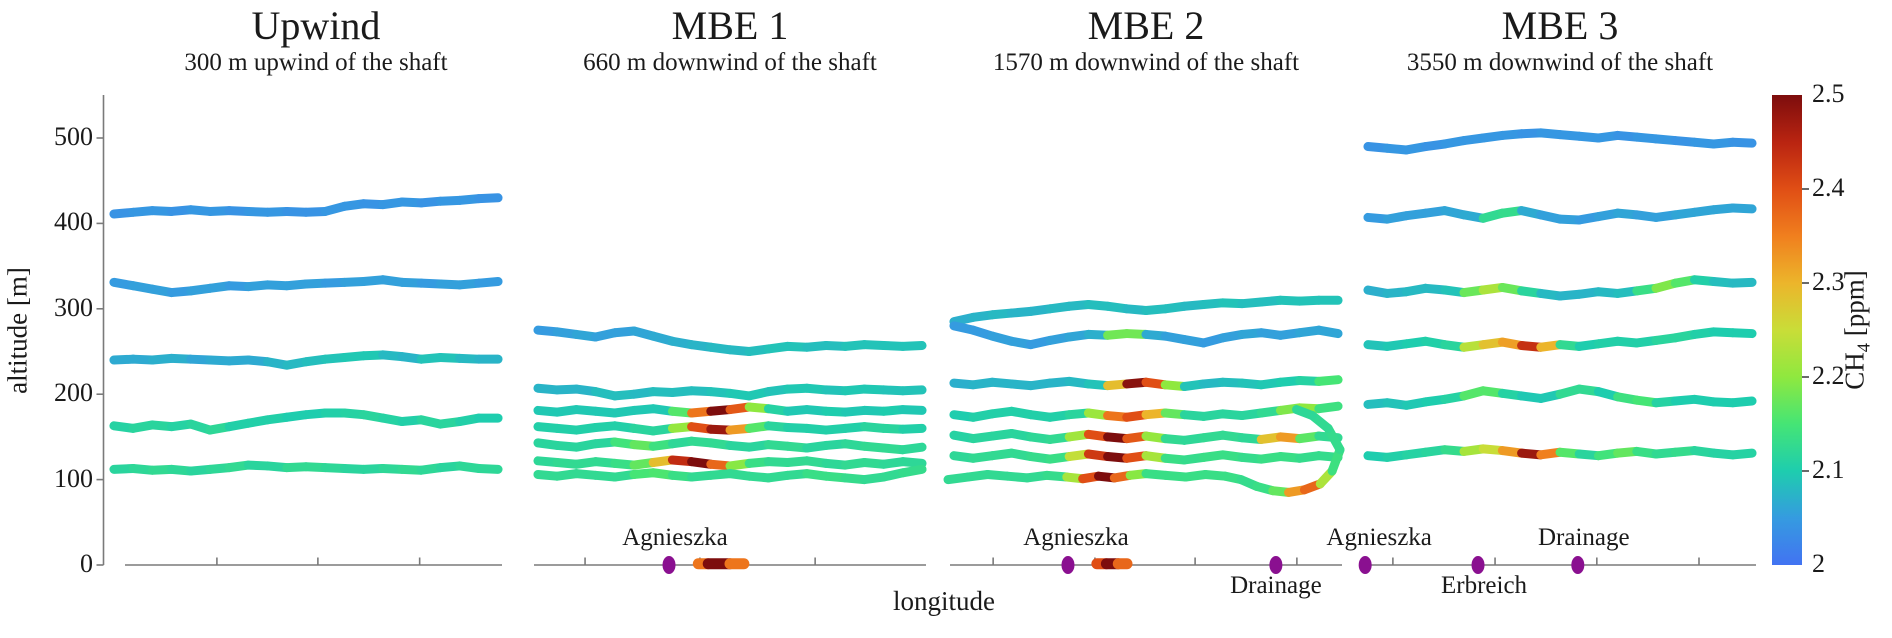  Describe the element at coordinates (73, 393) in the screenshot. I see `y-tick-label: 200` at that location.